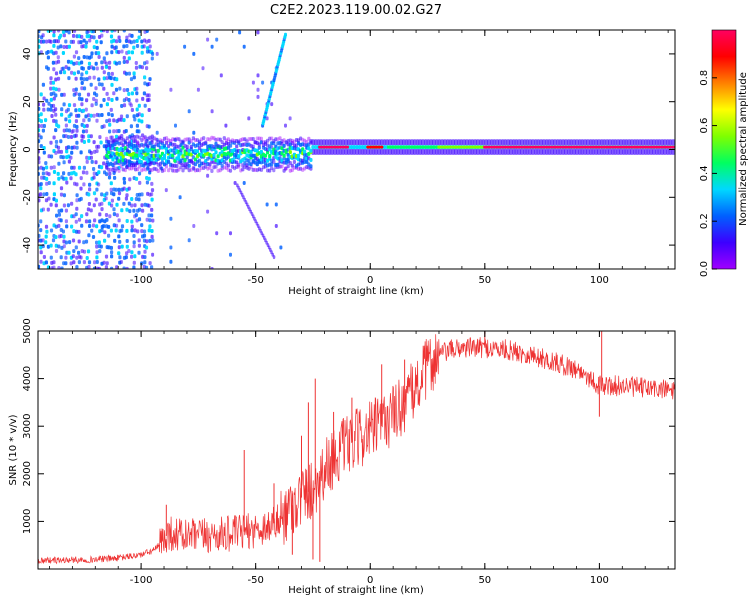 The image size is (750, 604). Describe the element at coordinates (13, 149) in the screenshot. I see `spectrogram-ylabel: Frequency (Hz)` at that location.